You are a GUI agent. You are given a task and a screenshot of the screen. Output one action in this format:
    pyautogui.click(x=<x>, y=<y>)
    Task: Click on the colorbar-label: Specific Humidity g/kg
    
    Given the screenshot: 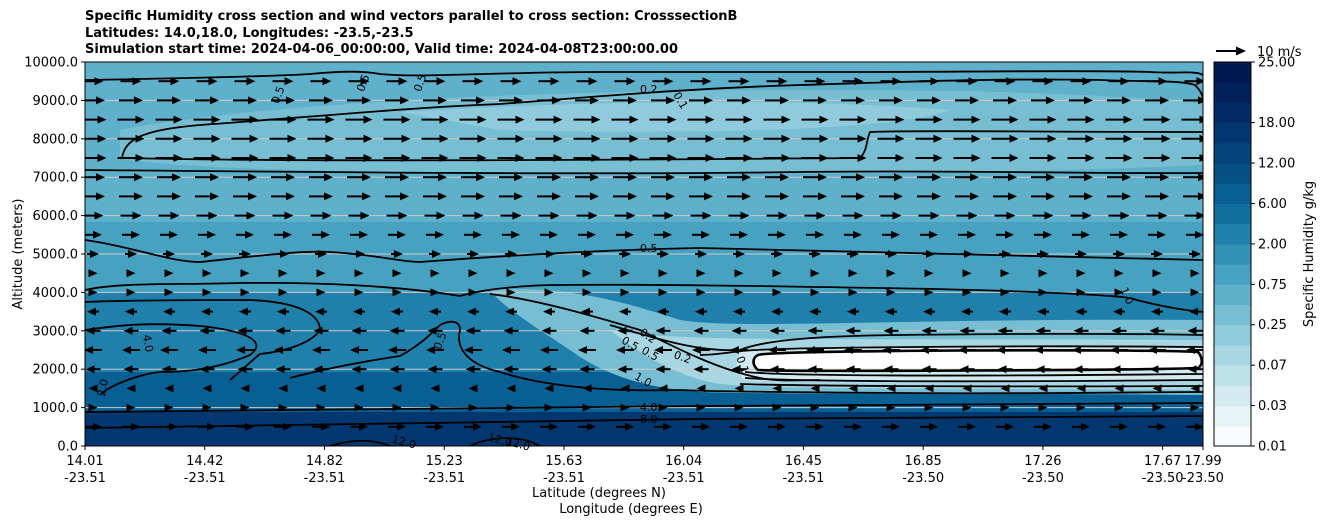 What is the action you would take?
    pyautogui.click(x=1309, y=254)
    